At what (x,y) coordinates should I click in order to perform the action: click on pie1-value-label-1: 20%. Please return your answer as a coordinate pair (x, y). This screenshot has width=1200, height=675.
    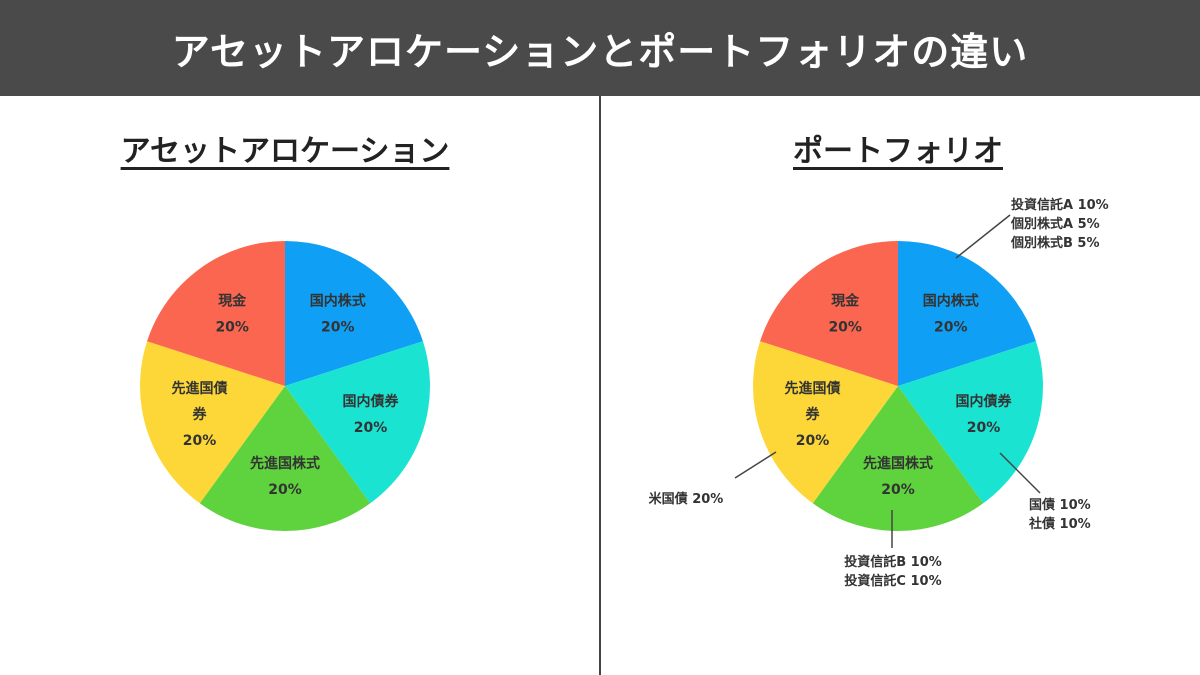
    Looking at the image, I should click on (984, 428).